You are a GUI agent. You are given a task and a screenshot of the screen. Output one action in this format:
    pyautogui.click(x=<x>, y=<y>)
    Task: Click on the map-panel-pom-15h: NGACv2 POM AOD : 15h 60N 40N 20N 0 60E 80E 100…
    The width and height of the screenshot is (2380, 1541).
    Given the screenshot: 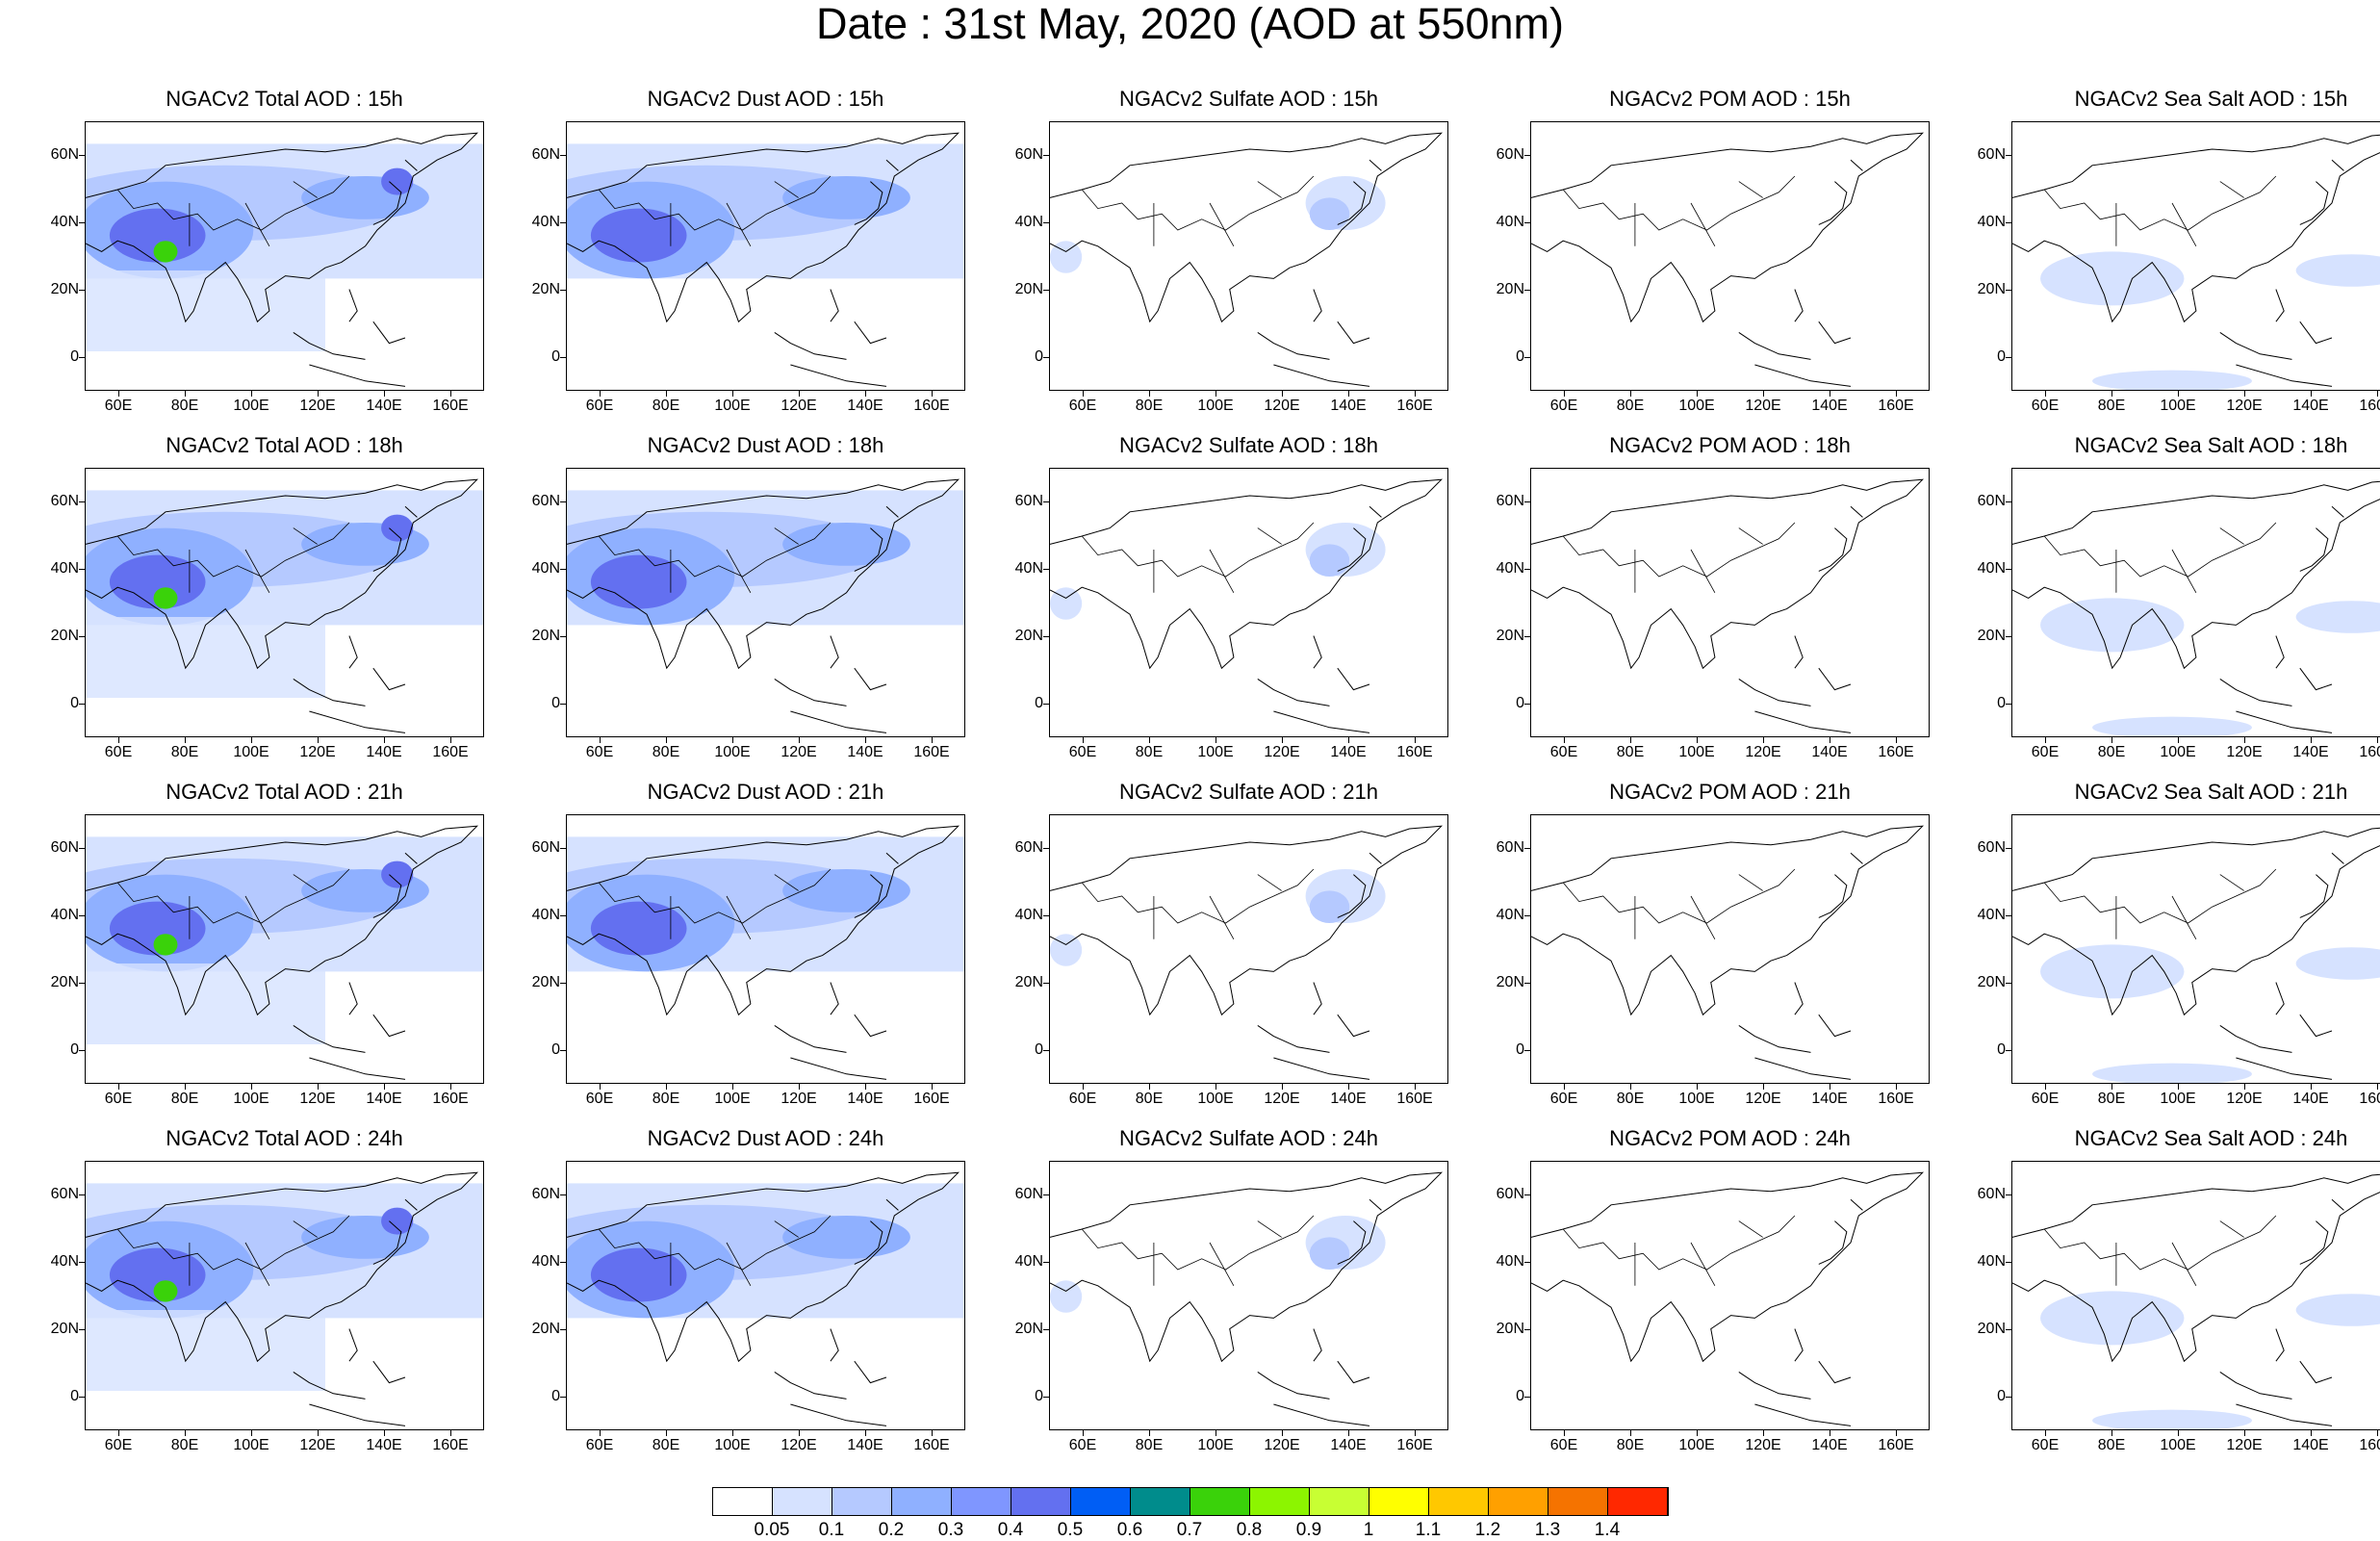 What is the action you would take?
    pyautogui.click(x=1711, y=254)
    